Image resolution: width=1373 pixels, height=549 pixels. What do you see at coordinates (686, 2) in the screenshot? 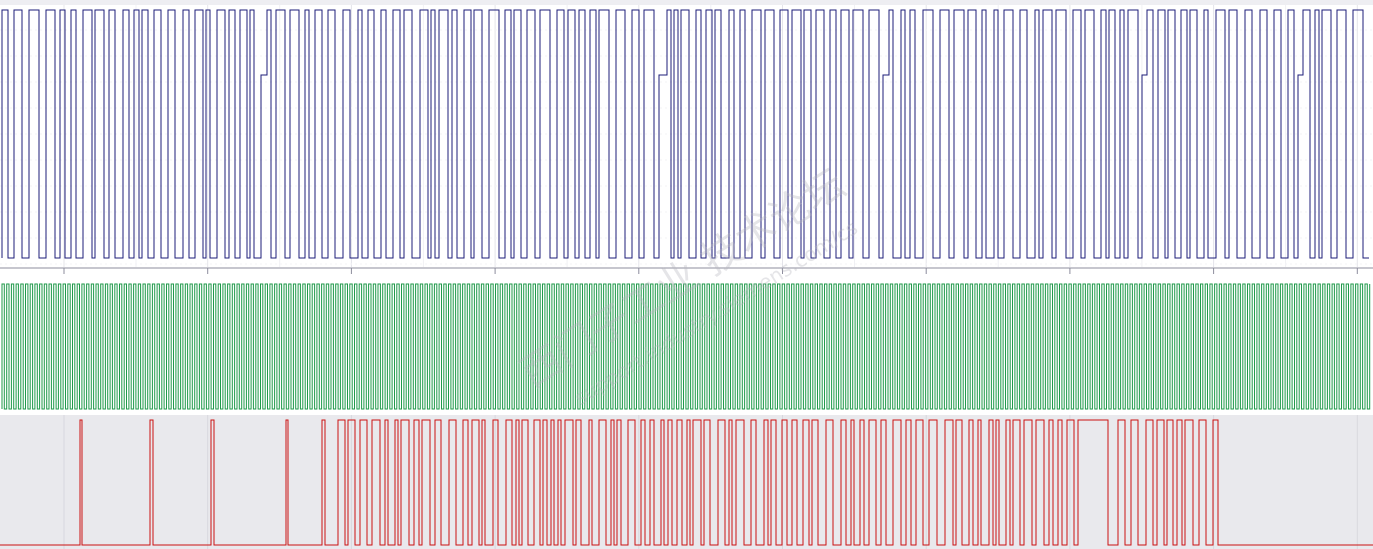
I see `top-border` at bounding box center [686, 2].